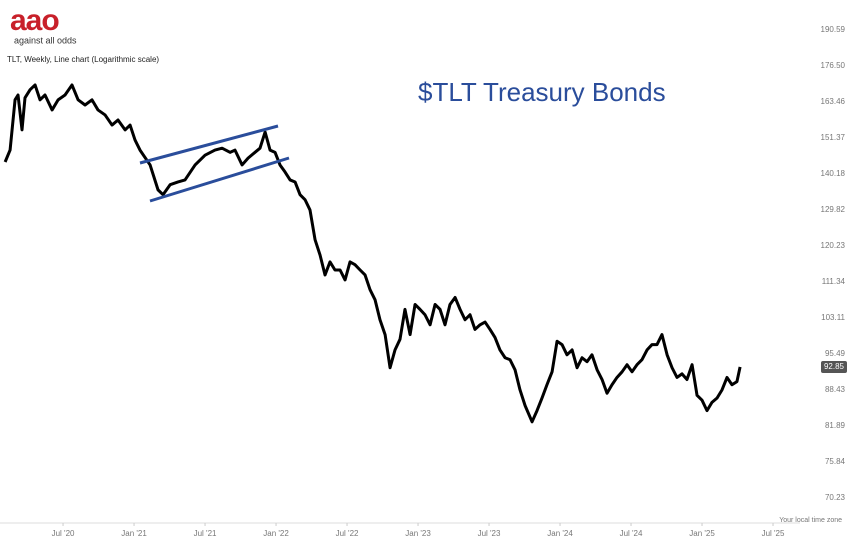 The image size is (860, 548). I want to click on x-tick-label: Jan '25, so click(702, 533).